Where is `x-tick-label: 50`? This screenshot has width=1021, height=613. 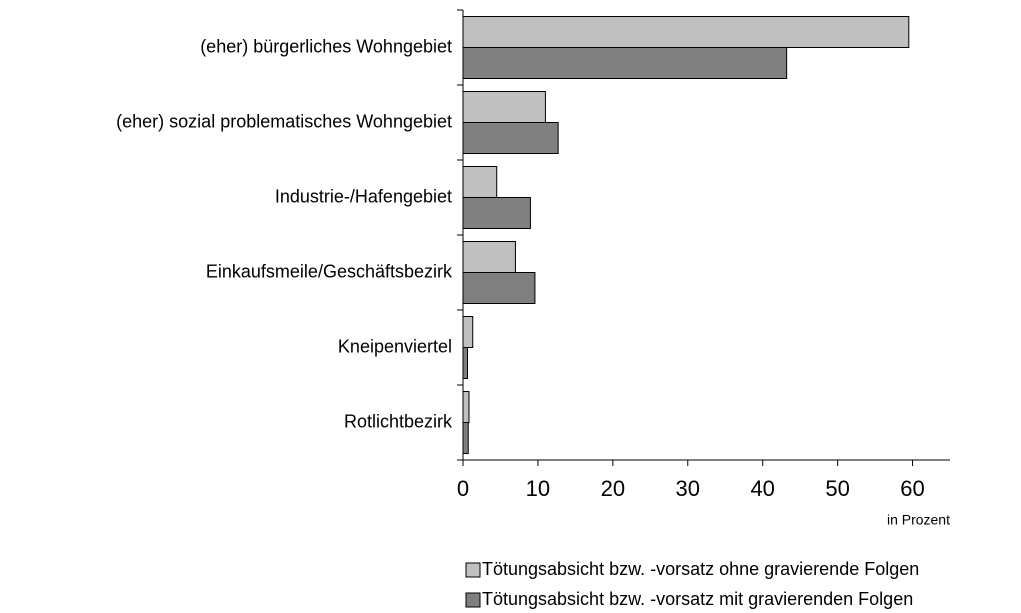 x-tick-label: 50 is located at coordinates (837, 488).